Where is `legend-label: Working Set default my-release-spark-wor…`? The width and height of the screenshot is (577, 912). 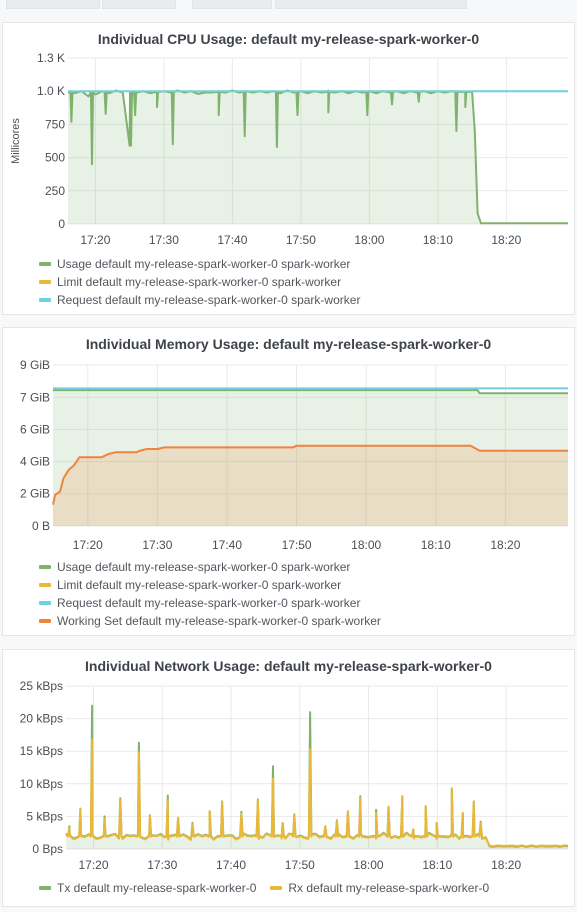 legend-label: Working Set default my-release-spark-wor… is located at coordinates (219, 621).